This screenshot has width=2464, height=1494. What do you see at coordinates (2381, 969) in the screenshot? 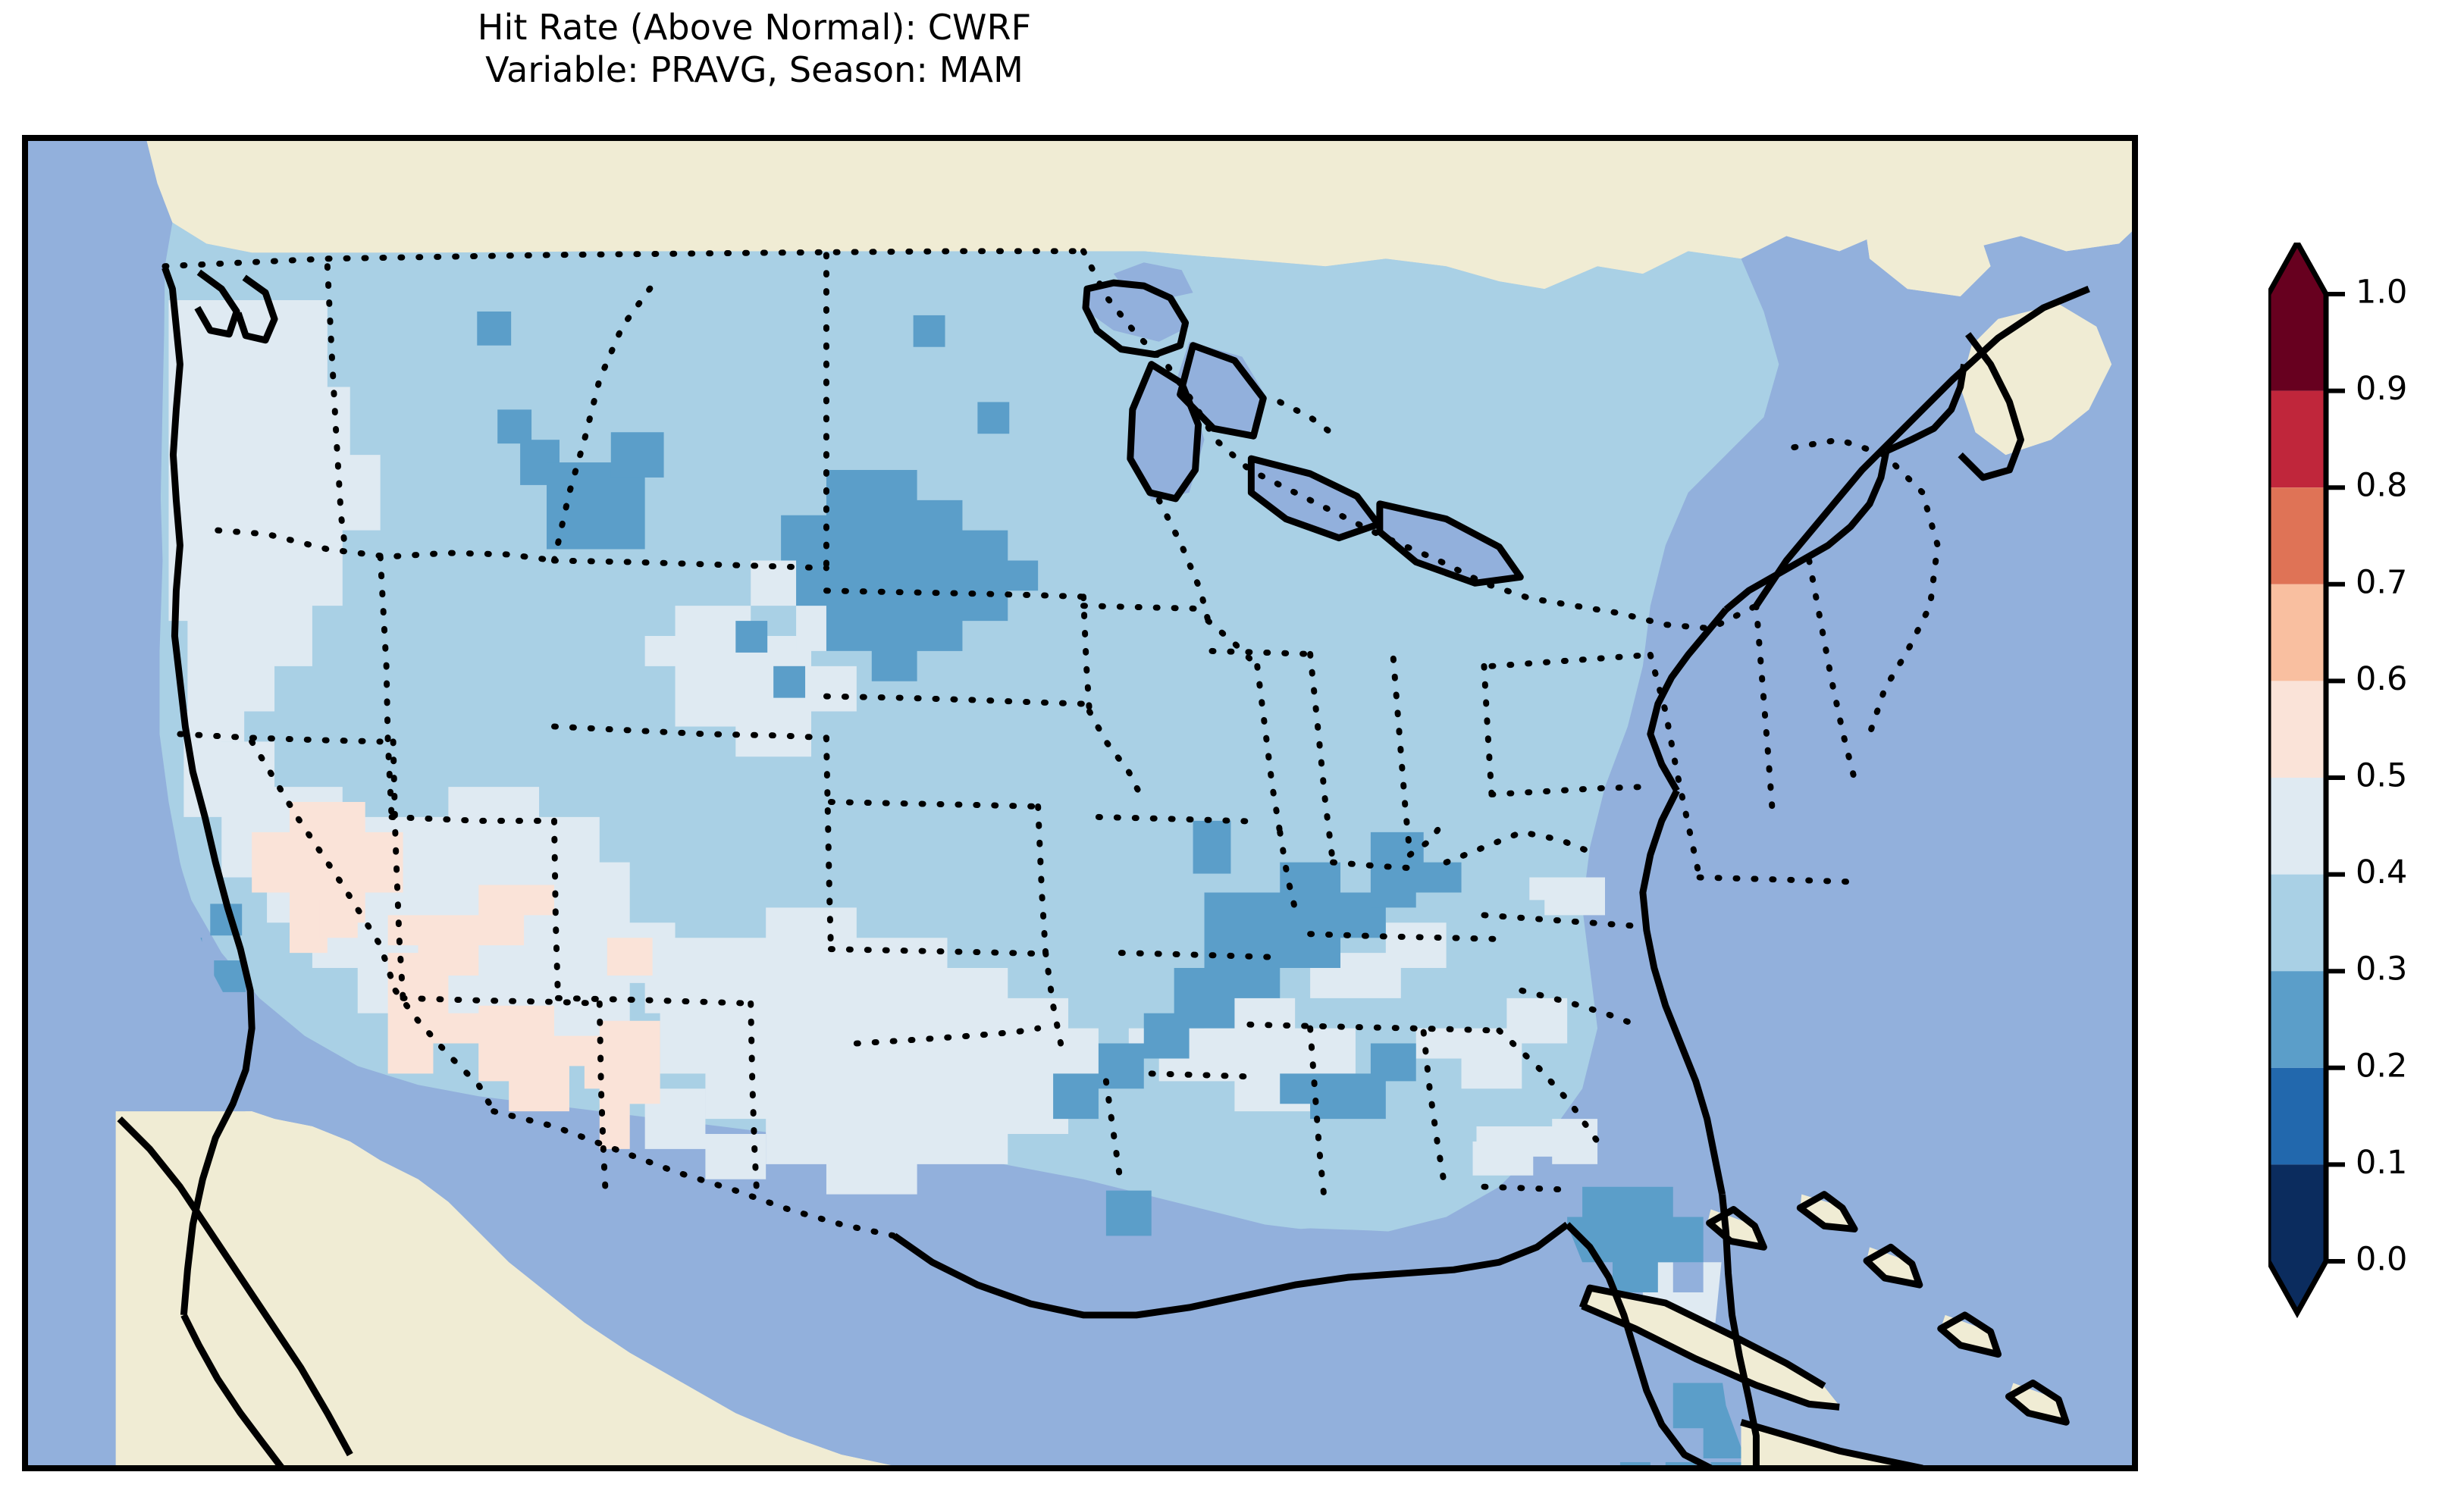
I see `cb-label-0.3: 0.3` at bounding box center [2381, 969].